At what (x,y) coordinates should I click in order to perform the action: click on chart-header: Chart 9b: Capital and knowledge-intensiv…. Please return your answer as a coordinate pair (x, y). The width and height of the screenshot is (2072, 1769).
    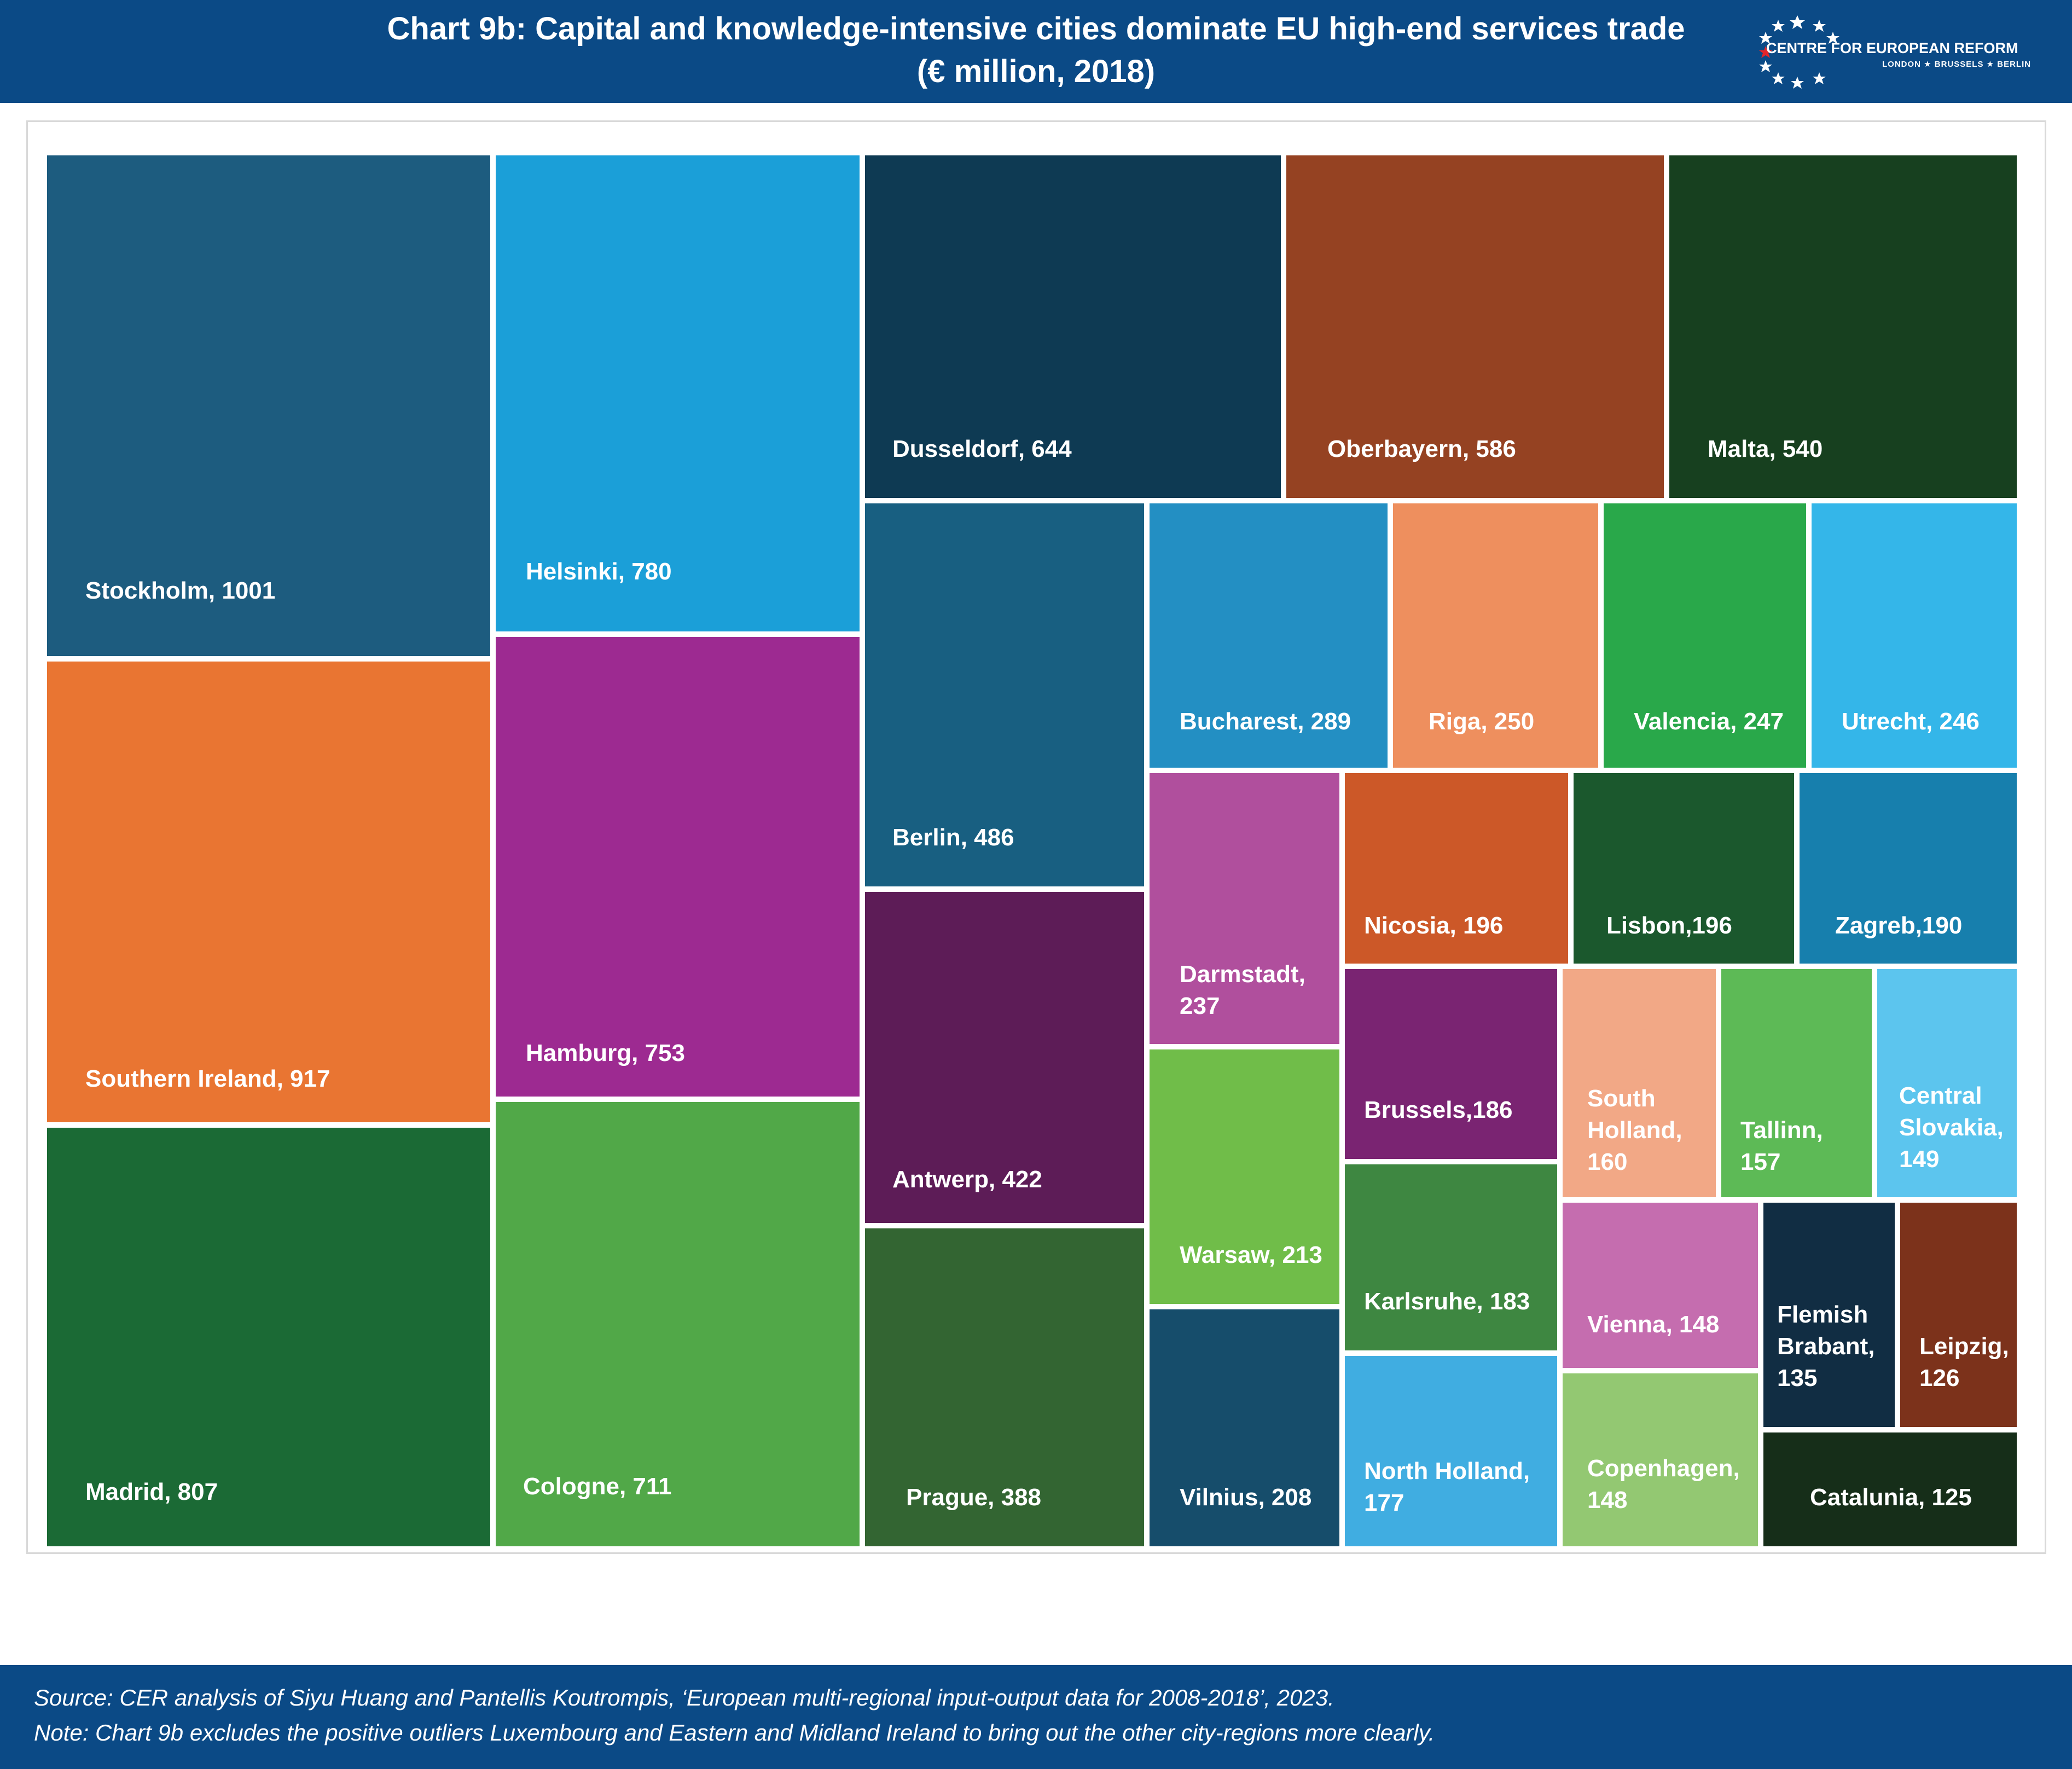
    Looking at the image, I should click on (1036, 51).